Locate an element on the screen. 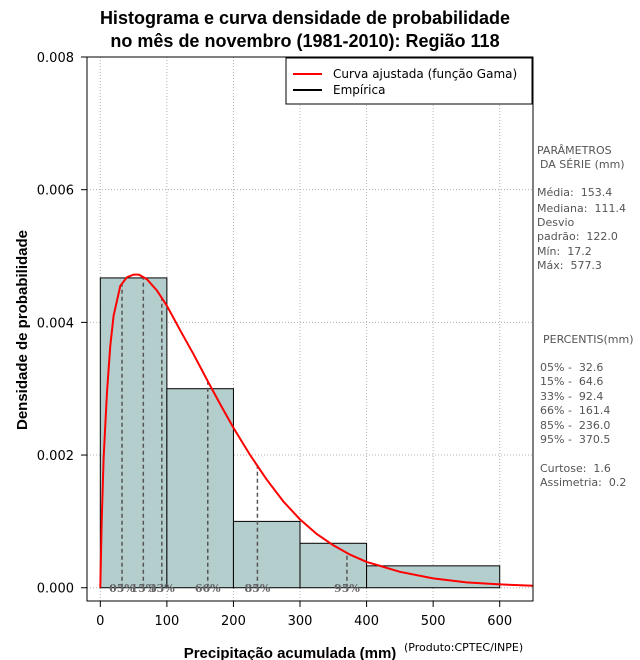 This screenshot has width=640, height=660. y-tick-label-0: 0.000 is located at coordinates (55, 589).